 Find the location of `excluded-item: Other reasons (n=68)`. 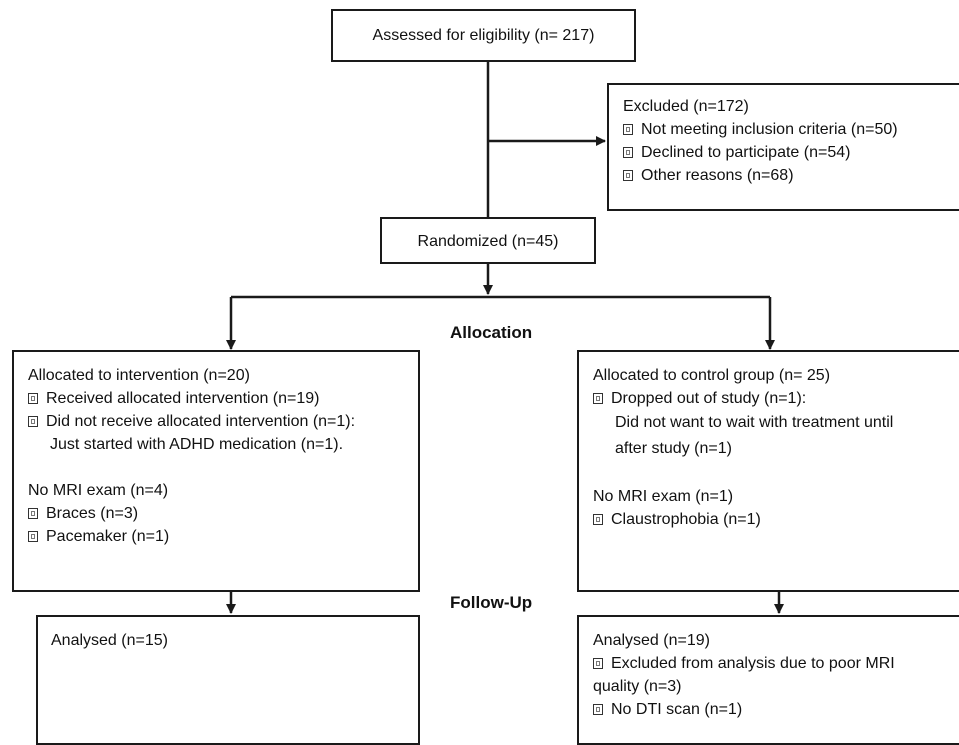

excluded-item: Other reasons (n=68) is located at coordinates (791, 175).